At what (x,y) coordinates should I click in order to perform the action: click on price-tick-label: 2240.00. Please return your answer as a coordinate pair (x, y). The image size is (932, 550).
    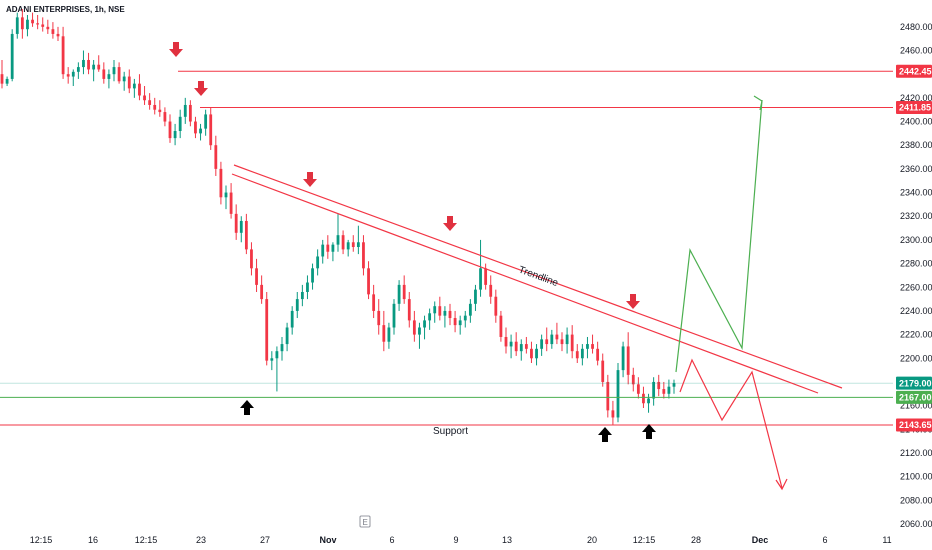
    Looking at the image, I should click on (916, 311).